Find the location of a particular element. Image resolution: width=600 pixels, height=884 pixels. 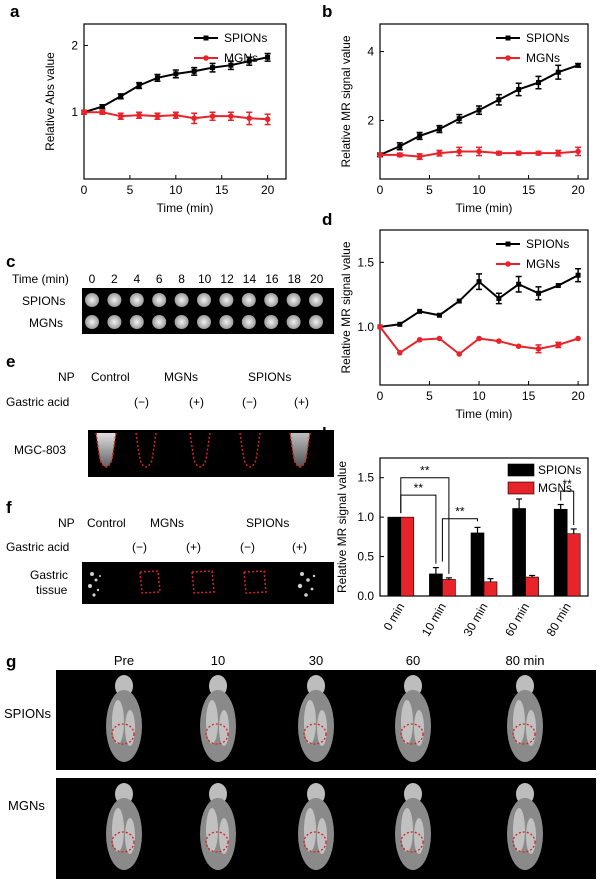

e-mgns-label: MGNs is located at coordinates (181, 377).